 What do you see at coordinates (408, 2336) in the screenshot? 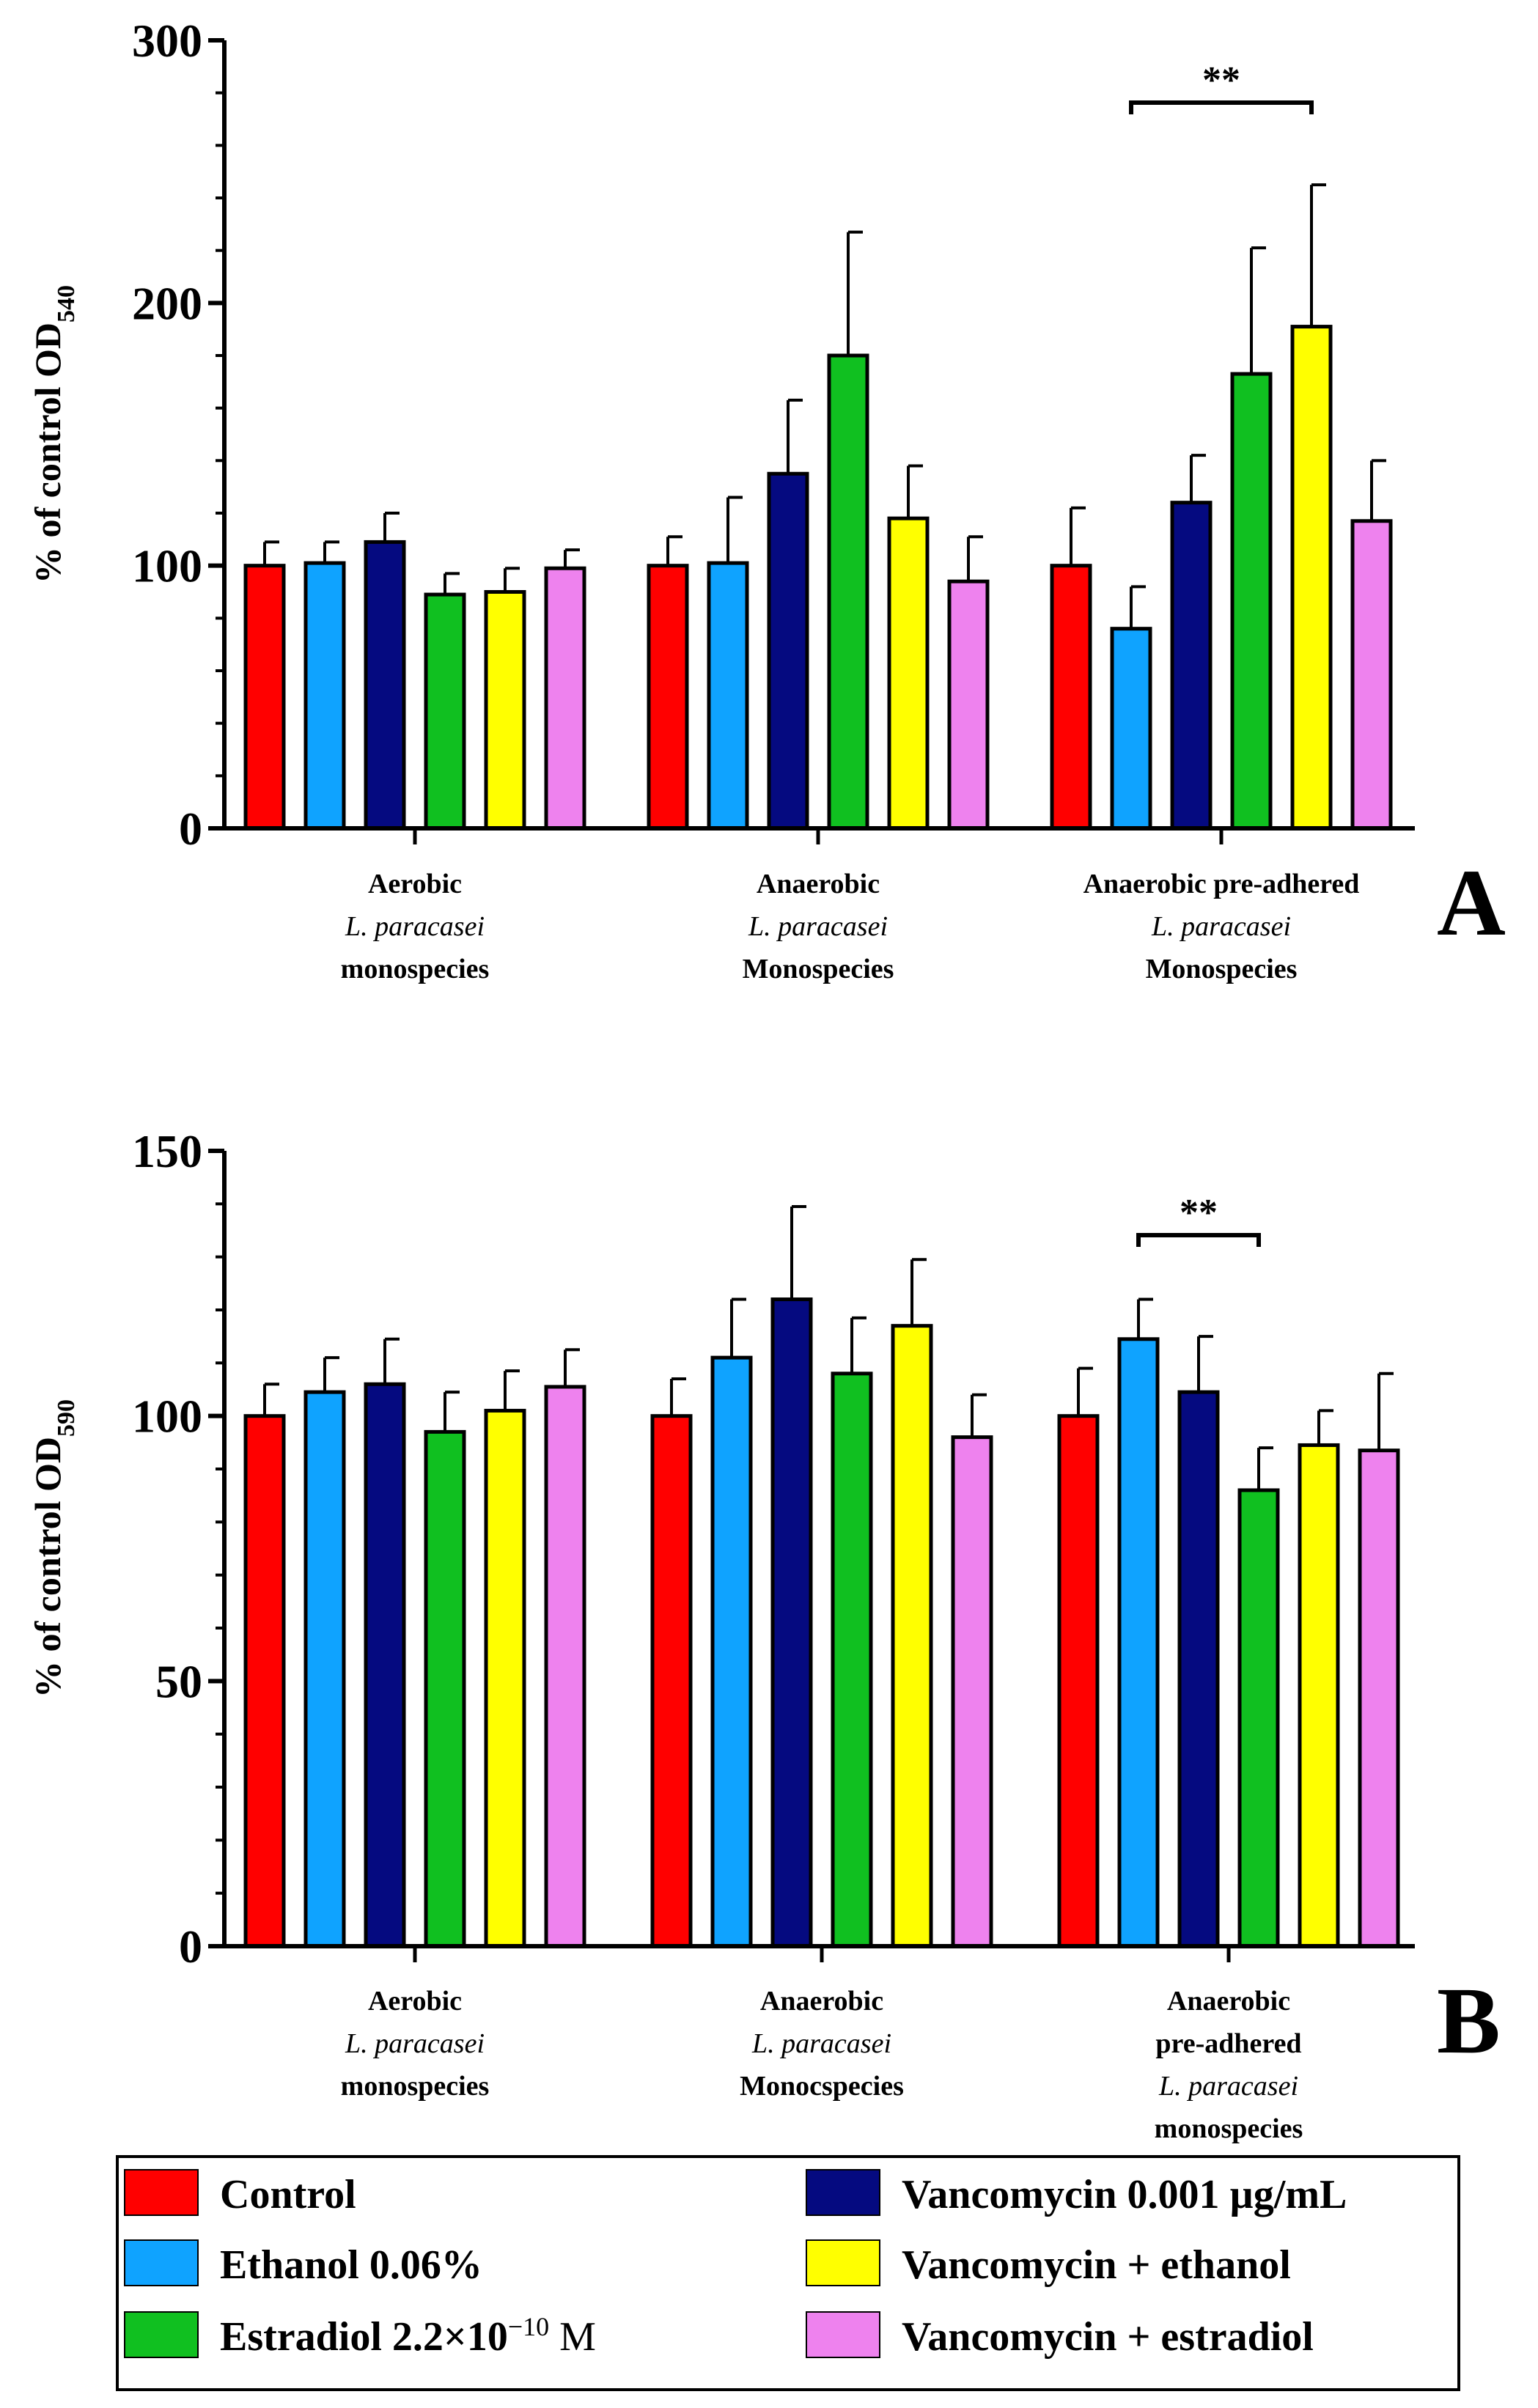
I see `legend-label: Estradiol 2.2×10−10 M` at bounding box center [408, 2336].